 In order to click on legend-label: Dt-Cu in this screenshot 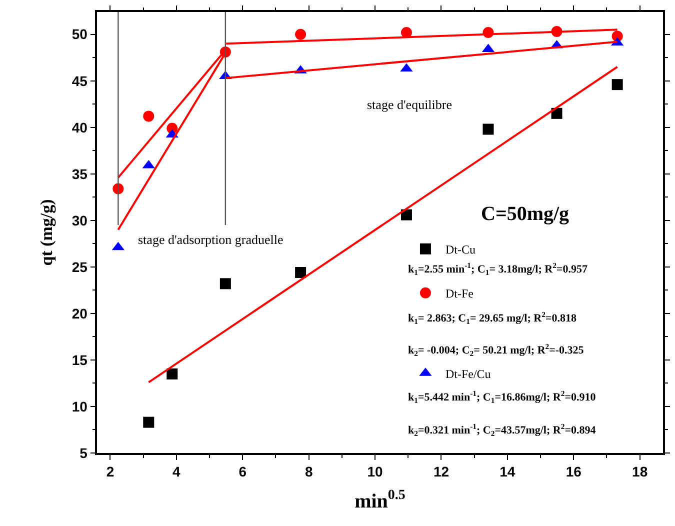, I will do `click(460, 249)`.